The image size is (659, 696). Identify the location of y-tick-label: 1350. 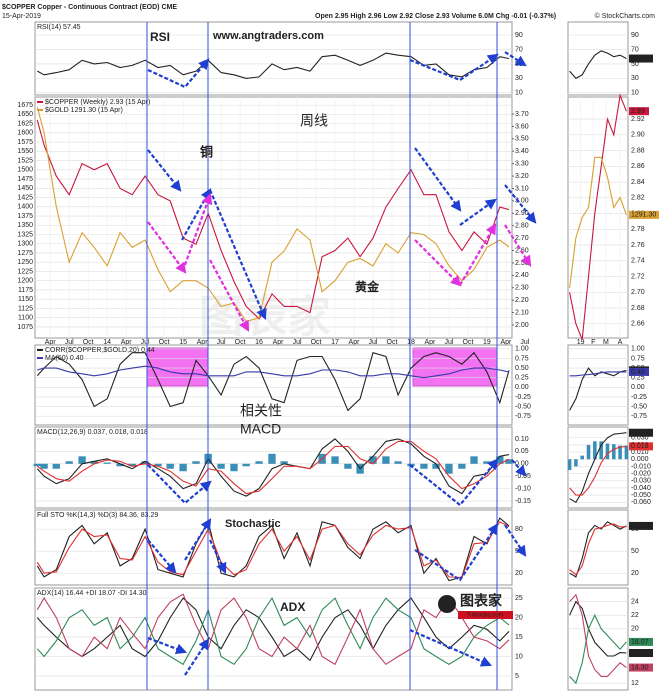
(25, 225).